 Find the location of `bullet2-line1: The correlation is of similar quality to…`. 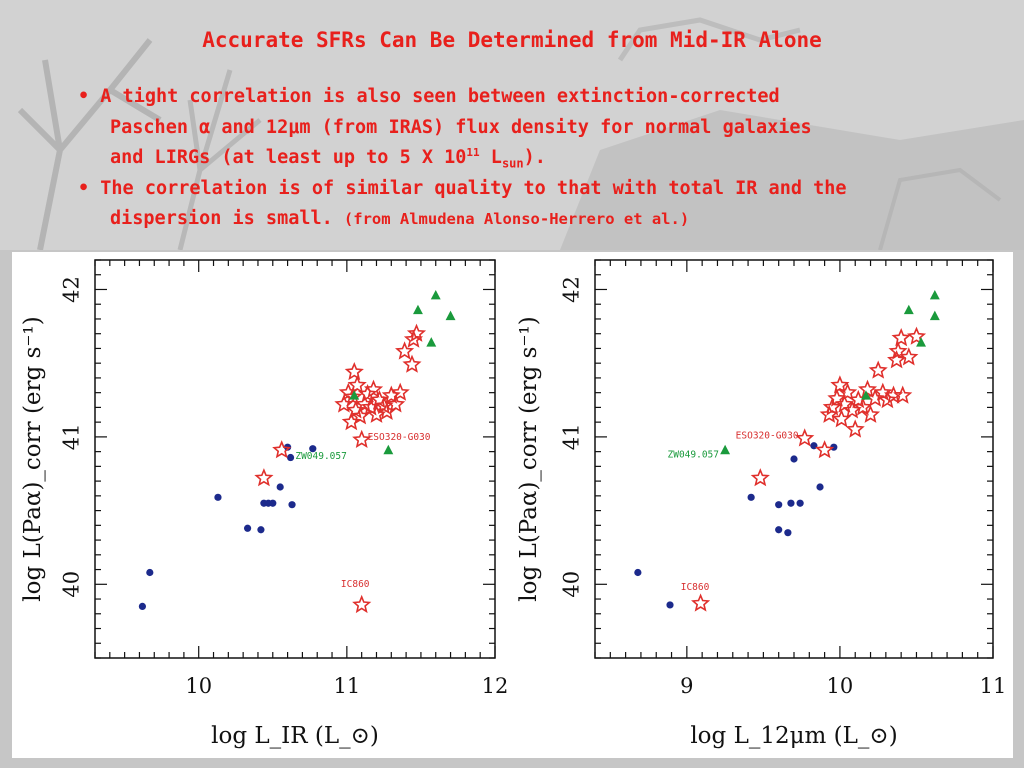

bullet2-line1: The correlation is of similar quality to… is located at coordinates (473, 188).